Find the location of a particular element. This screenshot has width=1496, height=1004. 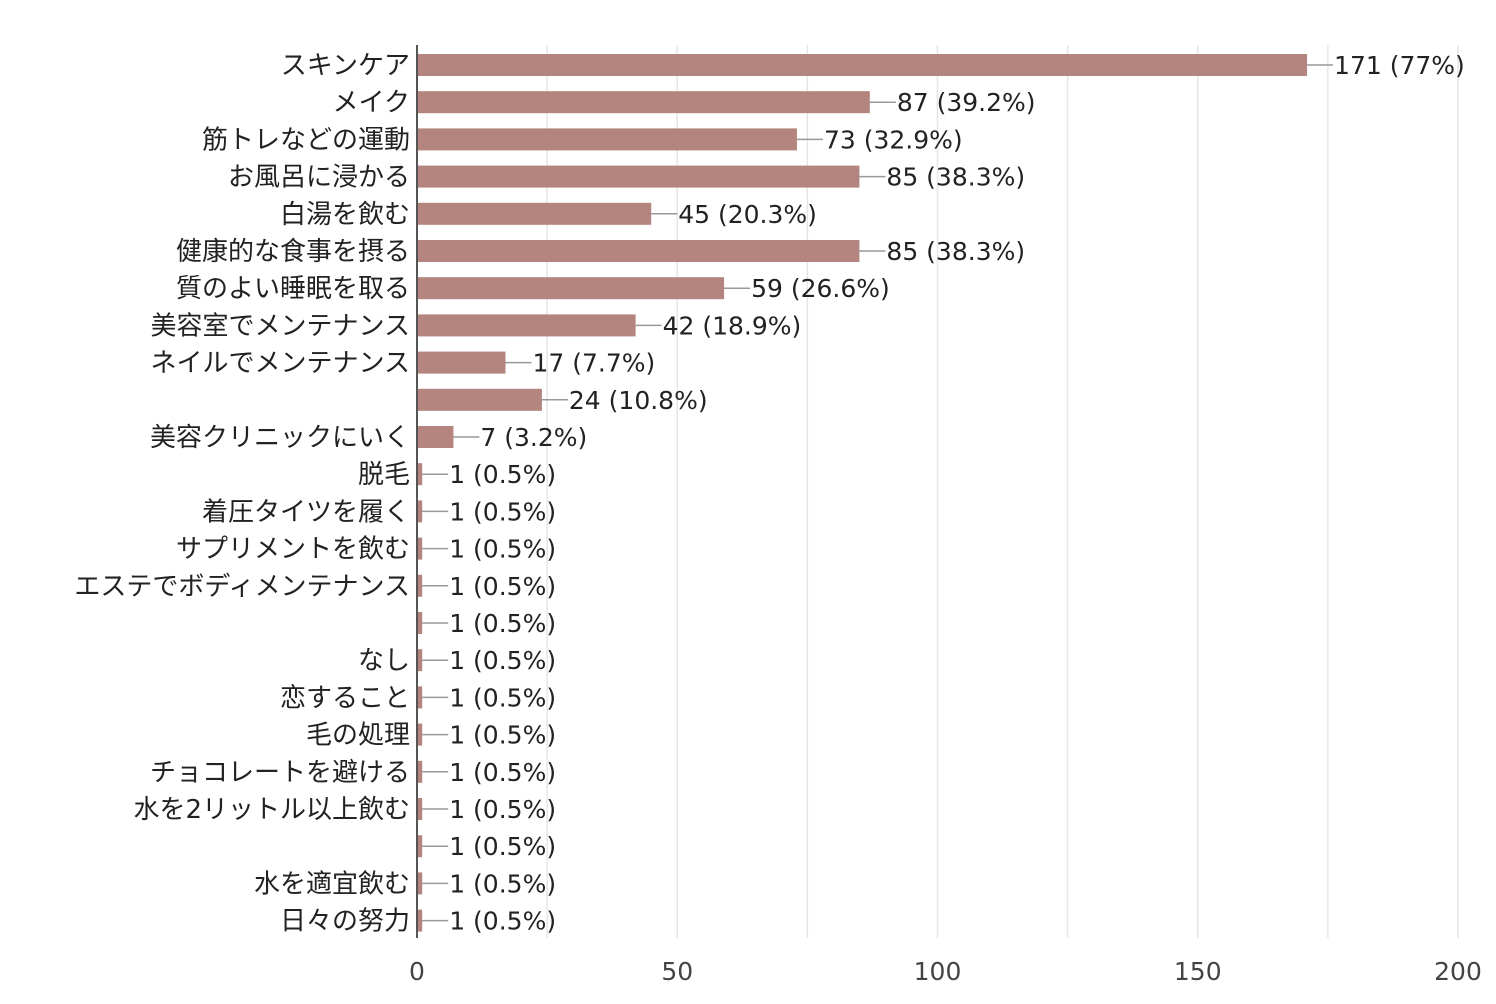

data-label: 17 (7.7%) is located at coordinates (593, 363).